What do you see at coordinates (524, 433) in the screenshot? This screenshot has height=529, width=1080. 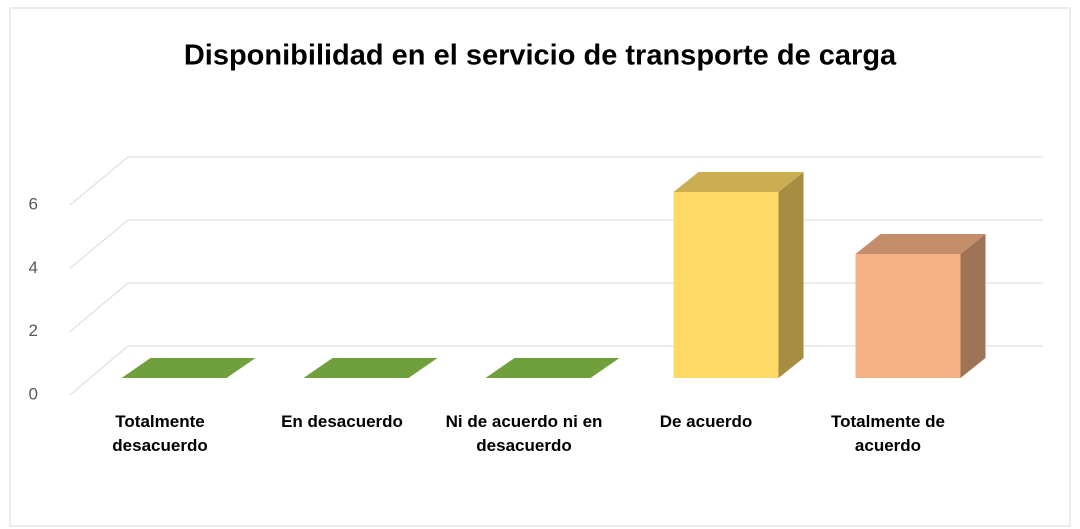 I see `x-tick-label: Ni de acuerdo ni en desacuerdo` at bounding box center [524, 433].